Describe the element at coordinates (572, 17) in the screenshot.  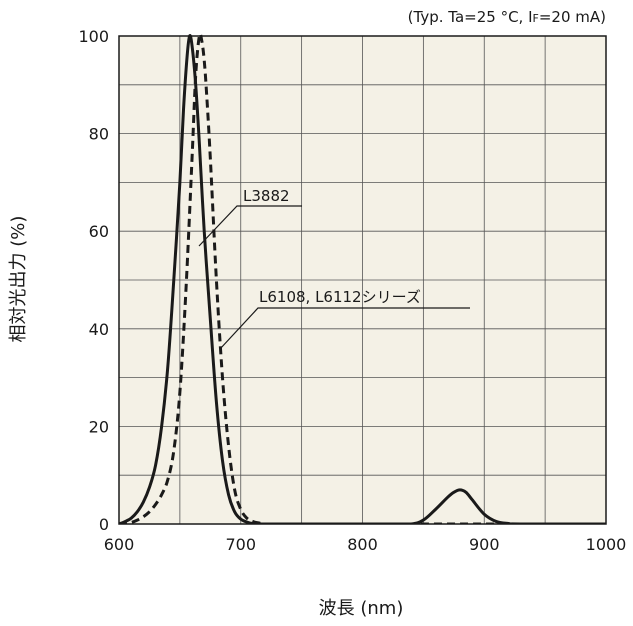
I see `conditions-post: =20 mA)` at that location.